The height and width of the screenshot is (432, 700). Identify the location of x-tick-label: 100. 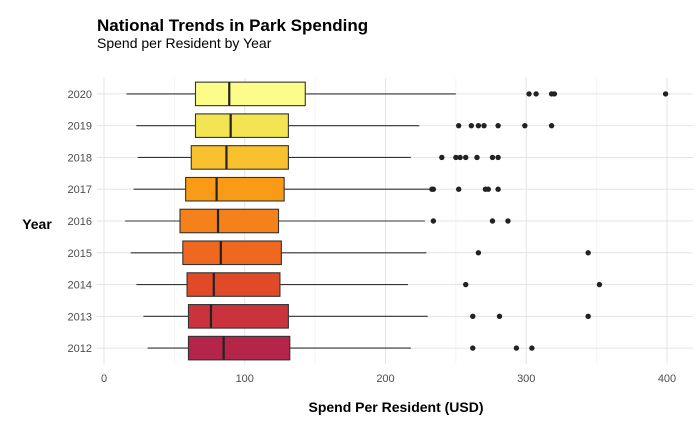
(245, 379).